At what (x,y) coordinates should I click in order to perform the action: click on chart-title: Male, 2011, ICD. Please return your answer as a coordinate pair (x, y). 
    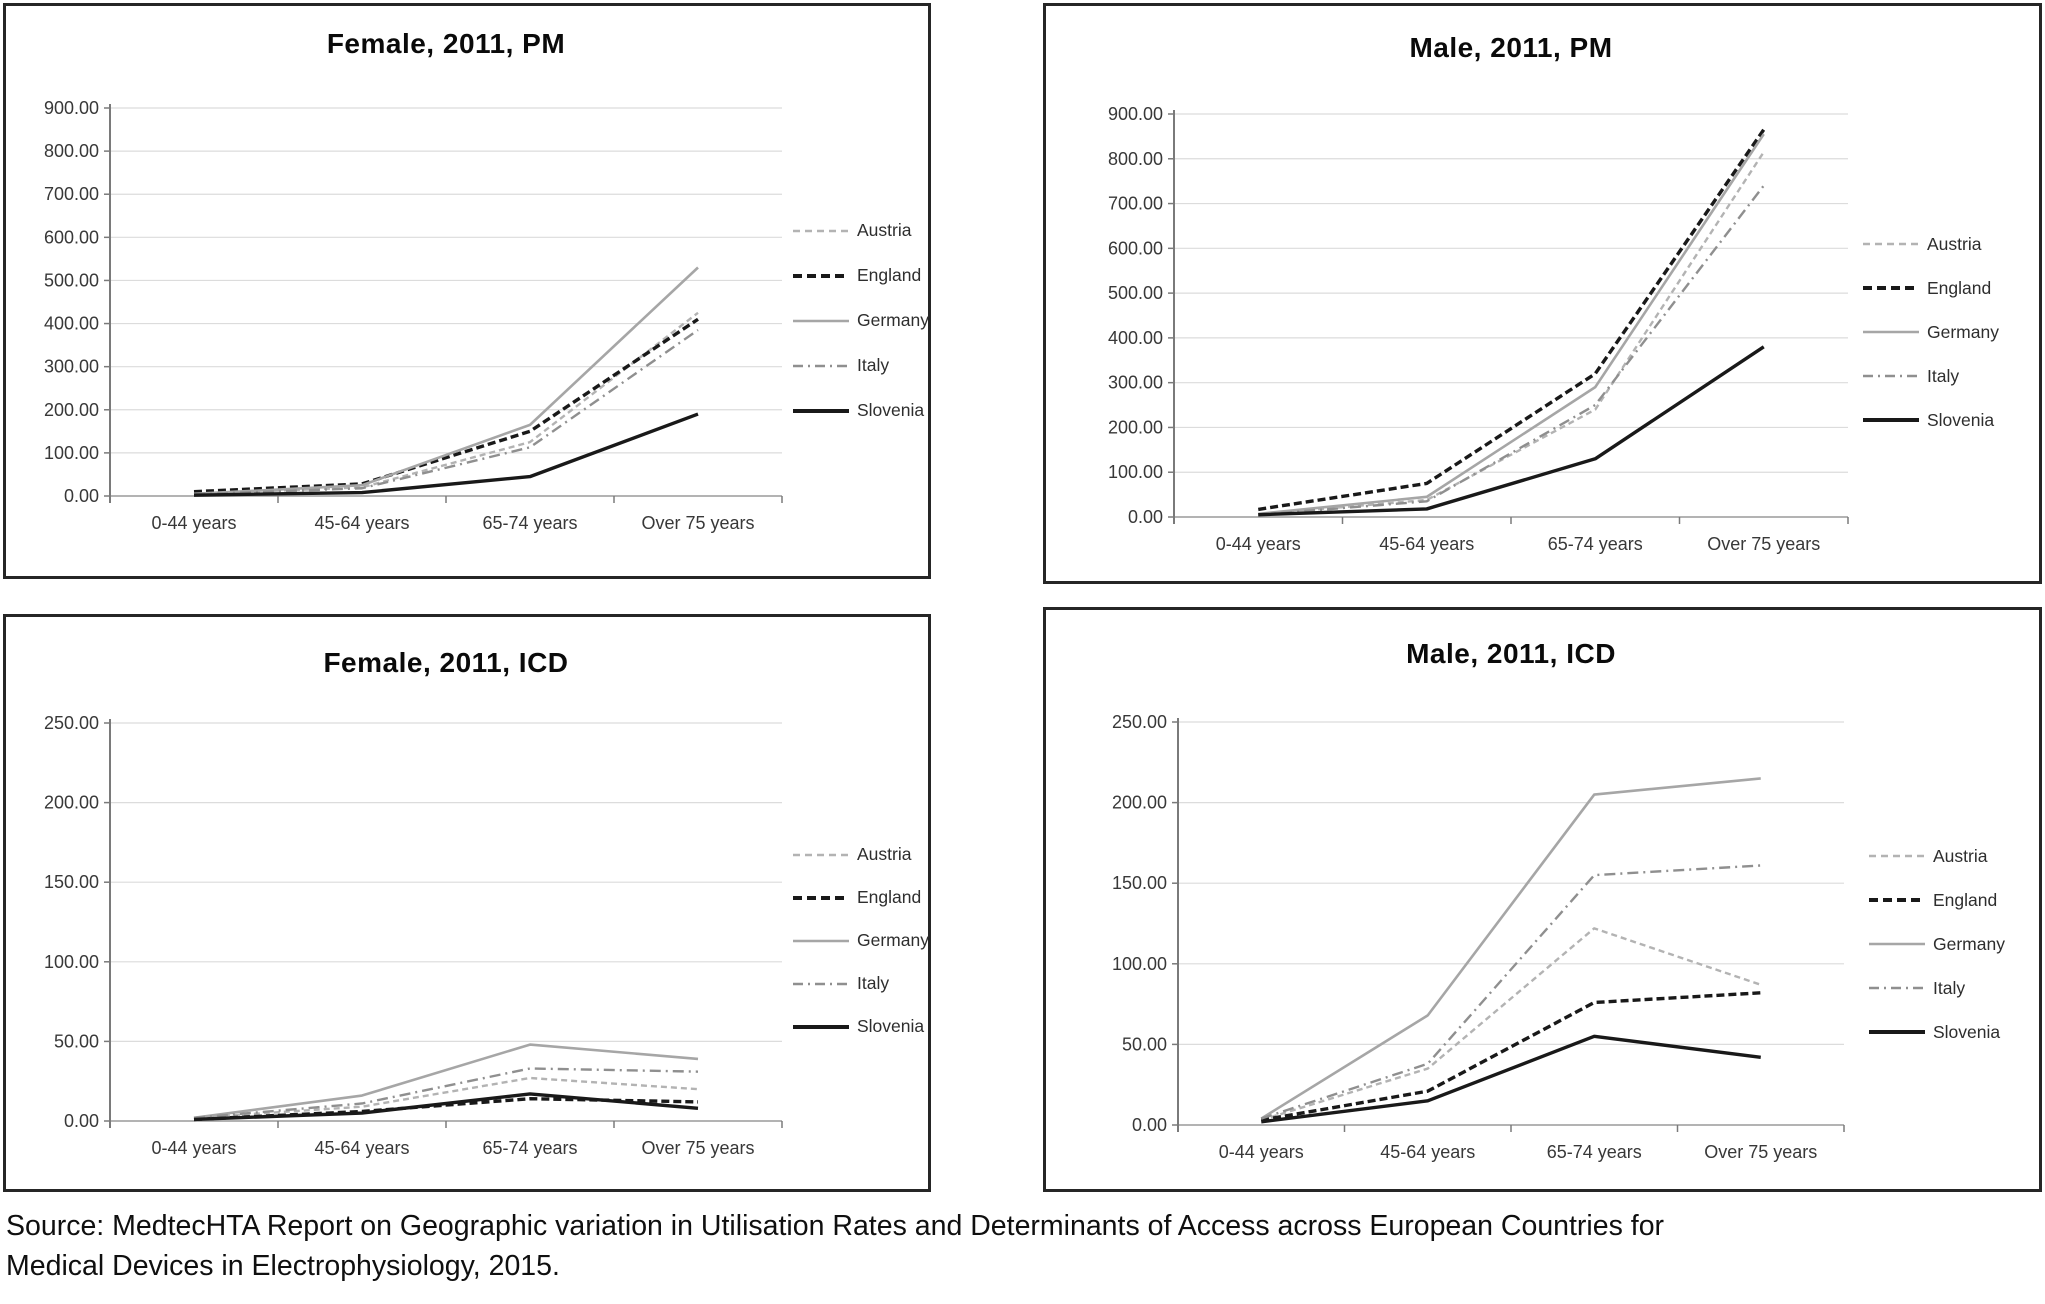
    Looking at the image, I should click on (1511, 653).